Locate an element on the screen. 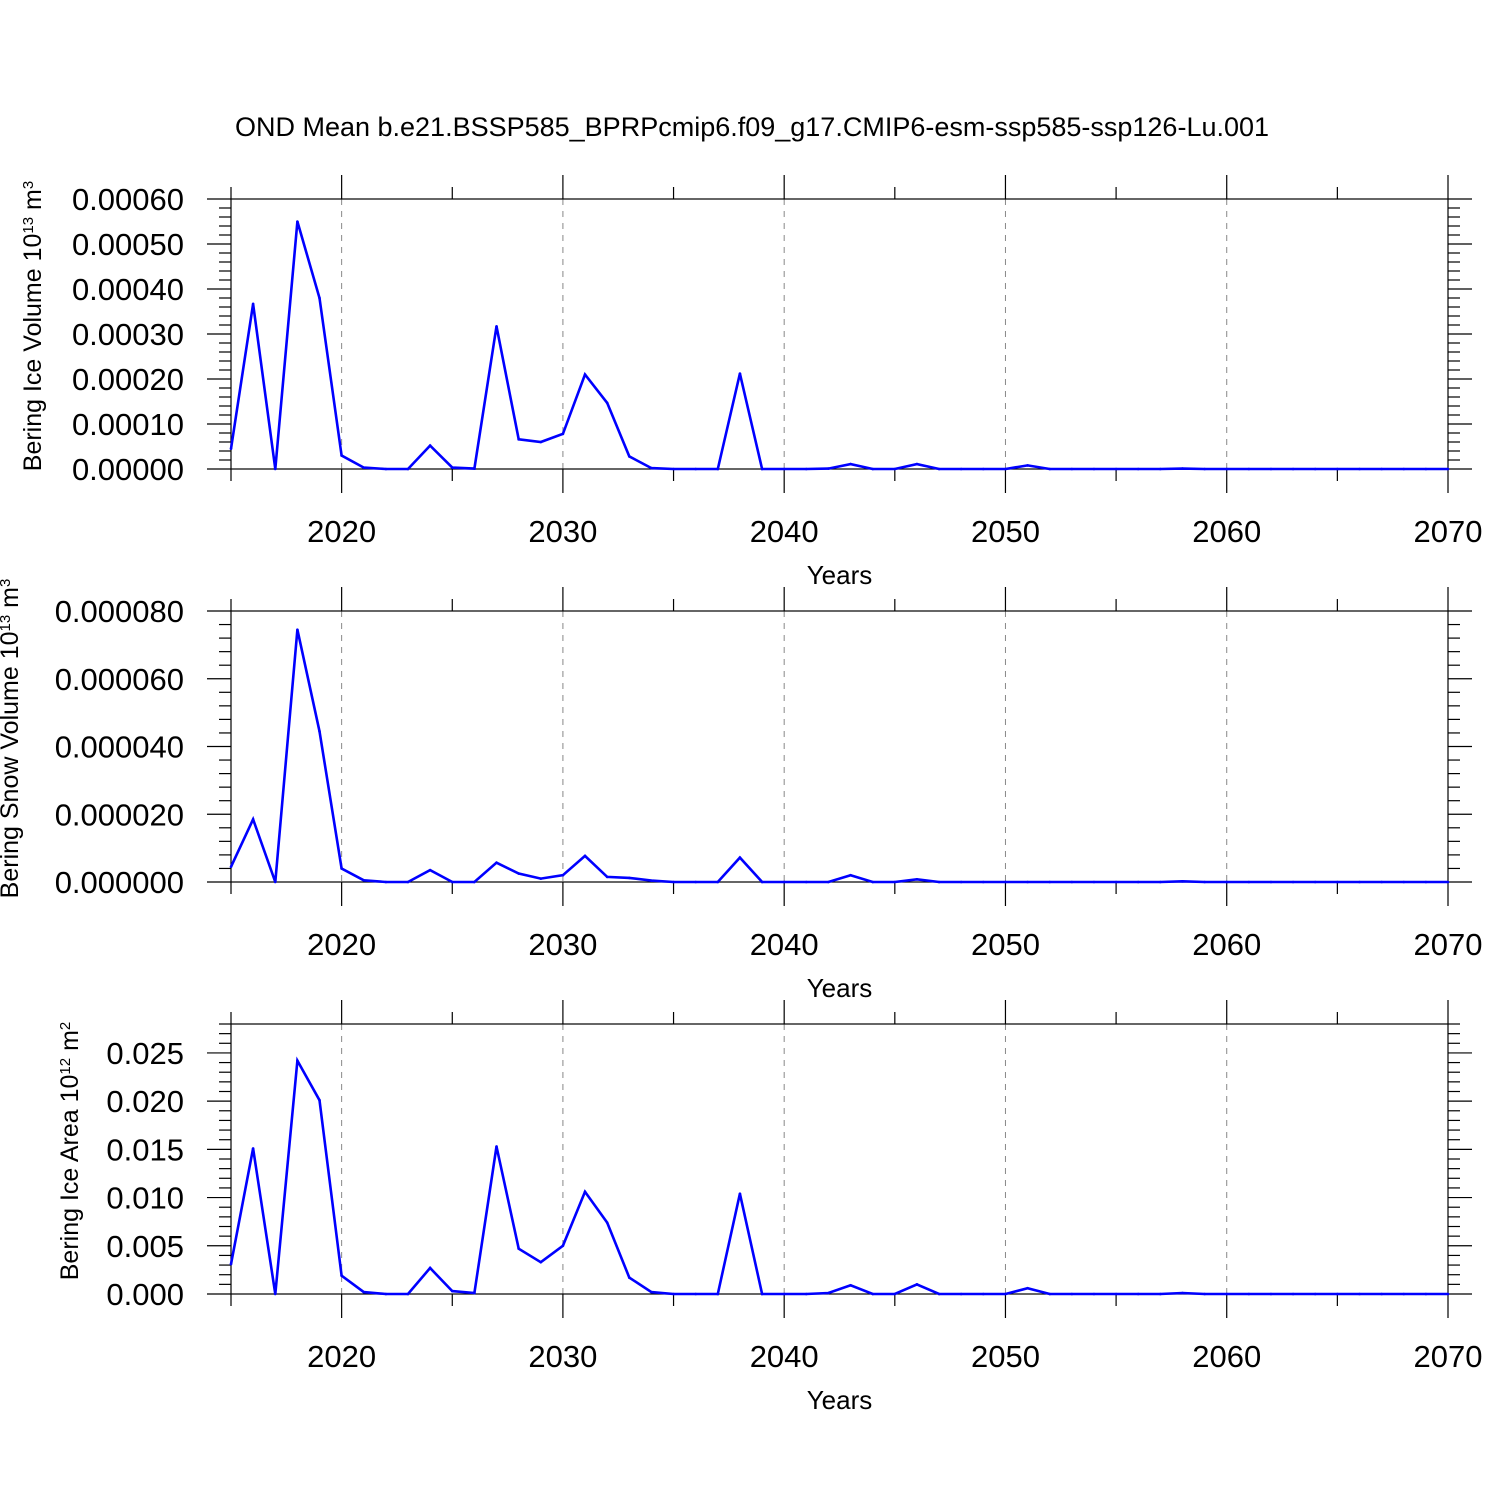 The width and height of the screenshot is (1500, 1500). y-tick-label: 0.000 is located at coordinates (145, 1294).